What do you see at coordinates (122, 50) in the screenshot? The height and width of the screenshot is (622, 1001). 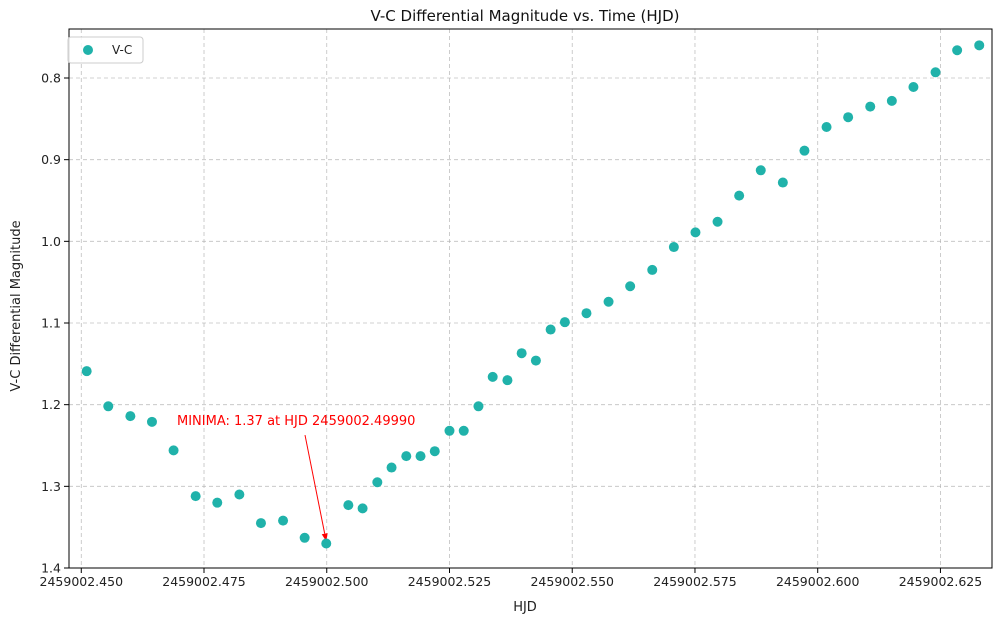 I see `legend-label: V-C` at bounding box center [122, 50].